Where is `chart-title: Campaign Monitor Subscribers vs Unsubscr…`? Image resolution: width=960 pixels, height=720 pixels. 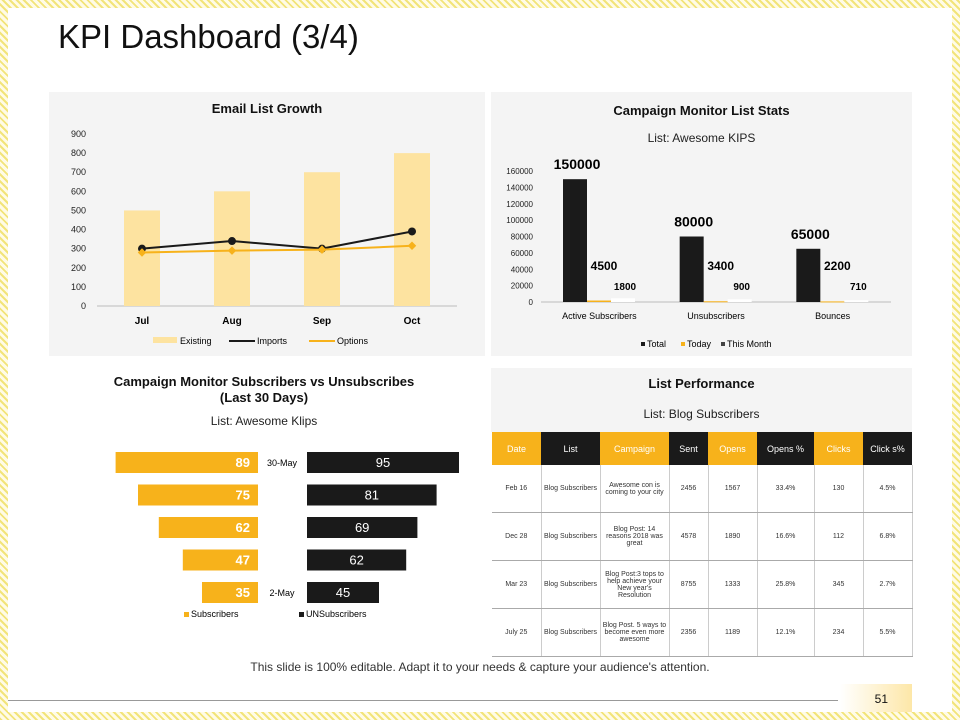 chart-title: Campaign Monitor Subscribers vs Unsubscr… is located at coordinates (264, 381).